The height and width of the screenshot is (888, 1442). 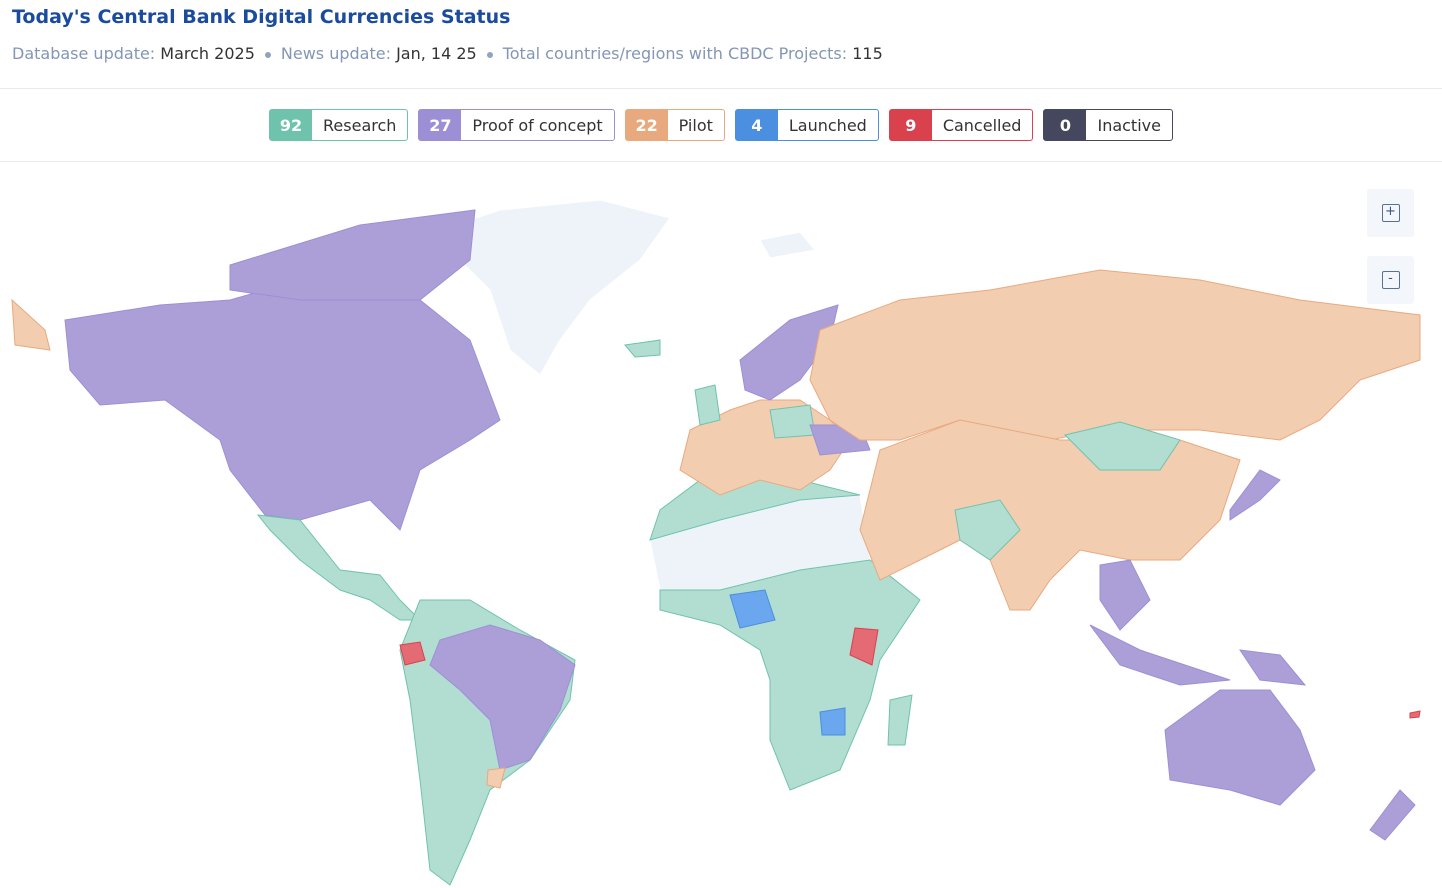 I want to click on legend-label: Proof of concept, so click(x=537, y=125).